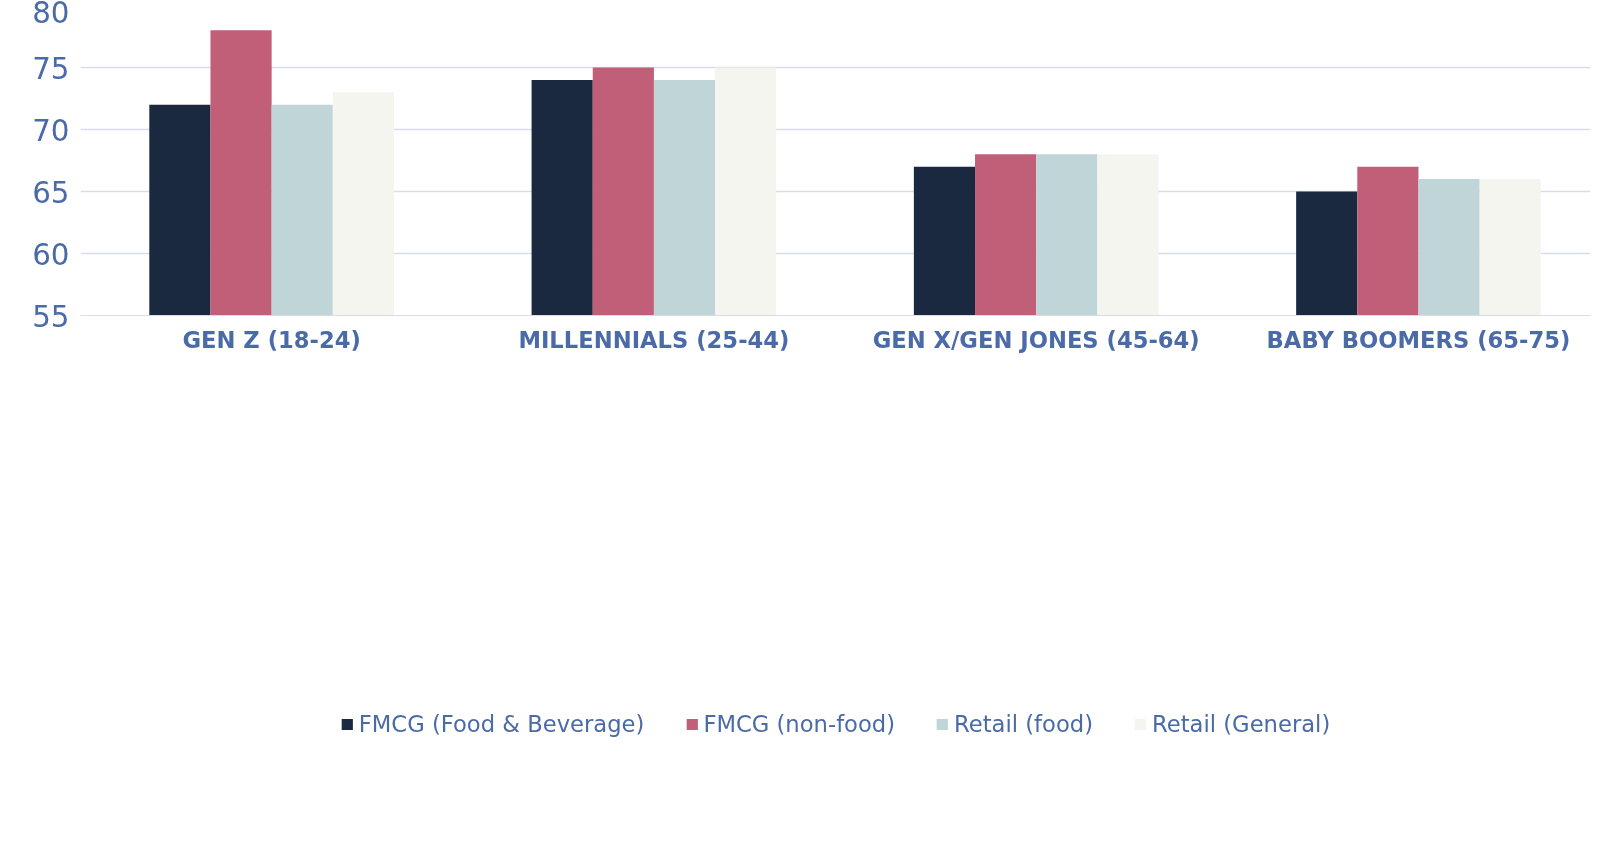  What do you see at coordinates (501, 723) in the screenshot?
I see `legend-label: FMCG (Food & Beverage)` at bounding box center [501, 723].